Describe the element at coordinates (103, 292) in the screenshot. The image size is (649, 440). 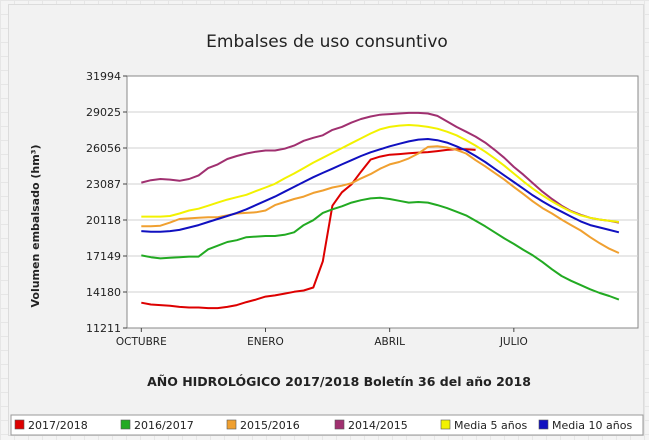
I see `y-tick-label: 14180` at that location.